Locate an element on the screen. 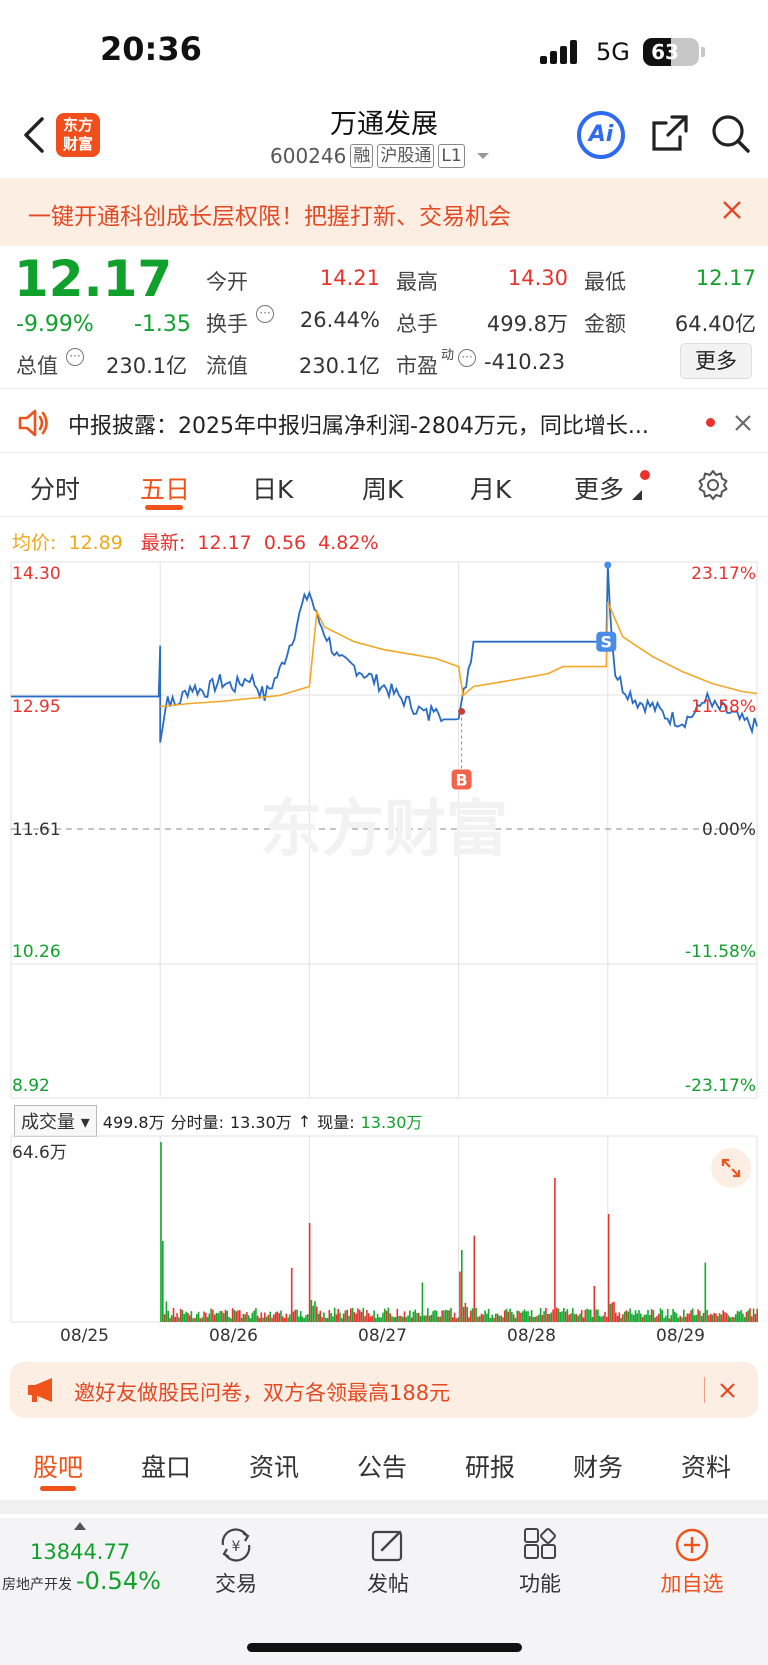  tab-five-day: 五日 is located at coordinates (165, 489).